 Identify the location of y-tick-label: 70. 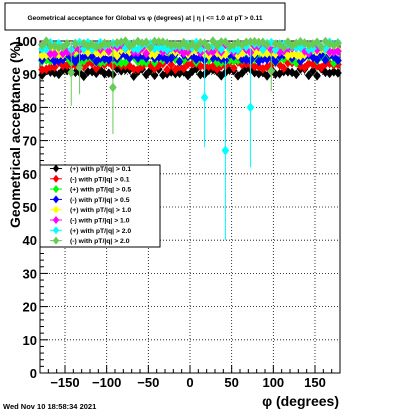
(30, 141).